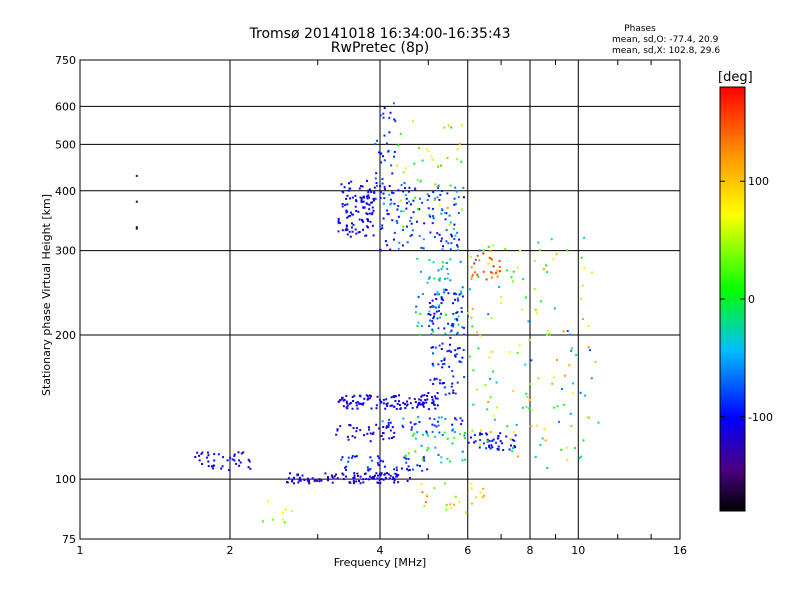 The width and height of the screenshot is (800, 600). I want to click on y-tick-label: 100, so click(65, 479).